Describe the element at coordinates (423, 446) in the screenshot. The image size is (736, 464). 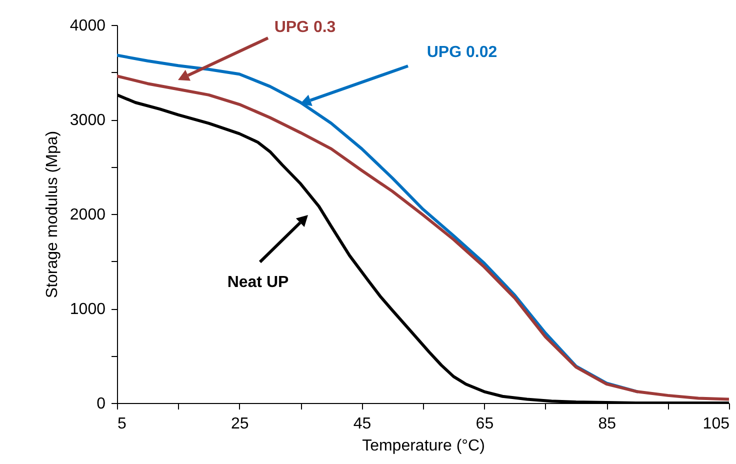
I see `x-axis-title: Temperature (°C)` at that location.